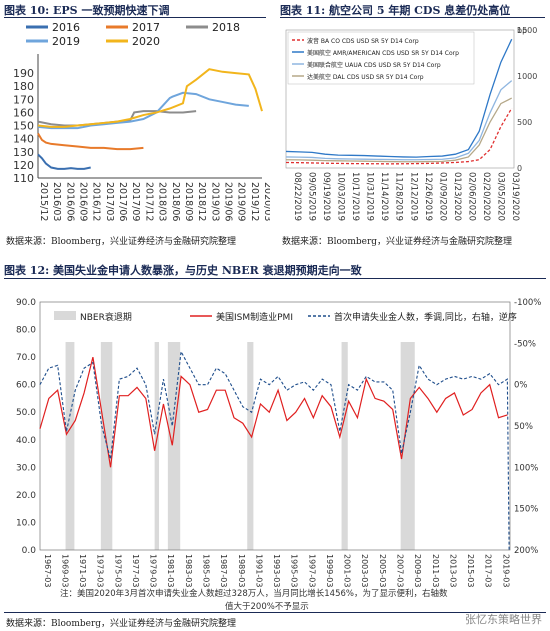  What do you see at coordinates (83, 201) in the screenshot?
I see `x-tick-label-3: 2016/09` at bounding box center [83, 201].